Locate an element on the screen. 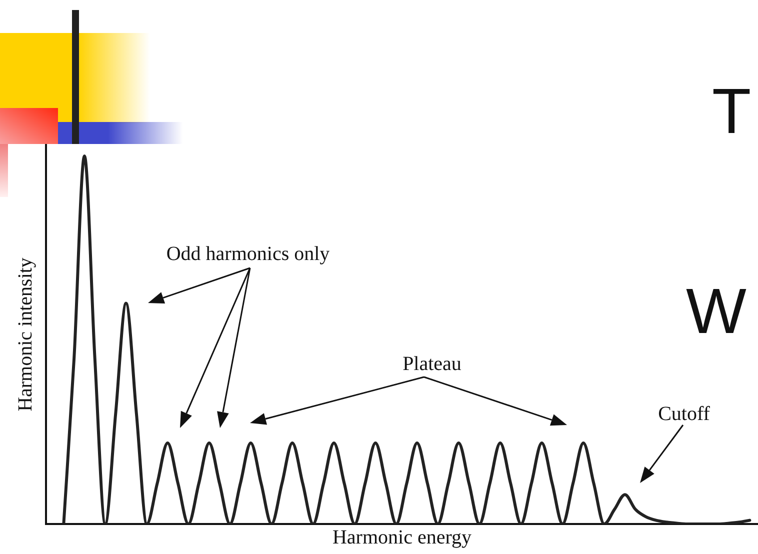 Image resolution: width=758 pixels, height=554 pixels. y-axis-title: Harmonic intensity is located at coordinates (25, 335).